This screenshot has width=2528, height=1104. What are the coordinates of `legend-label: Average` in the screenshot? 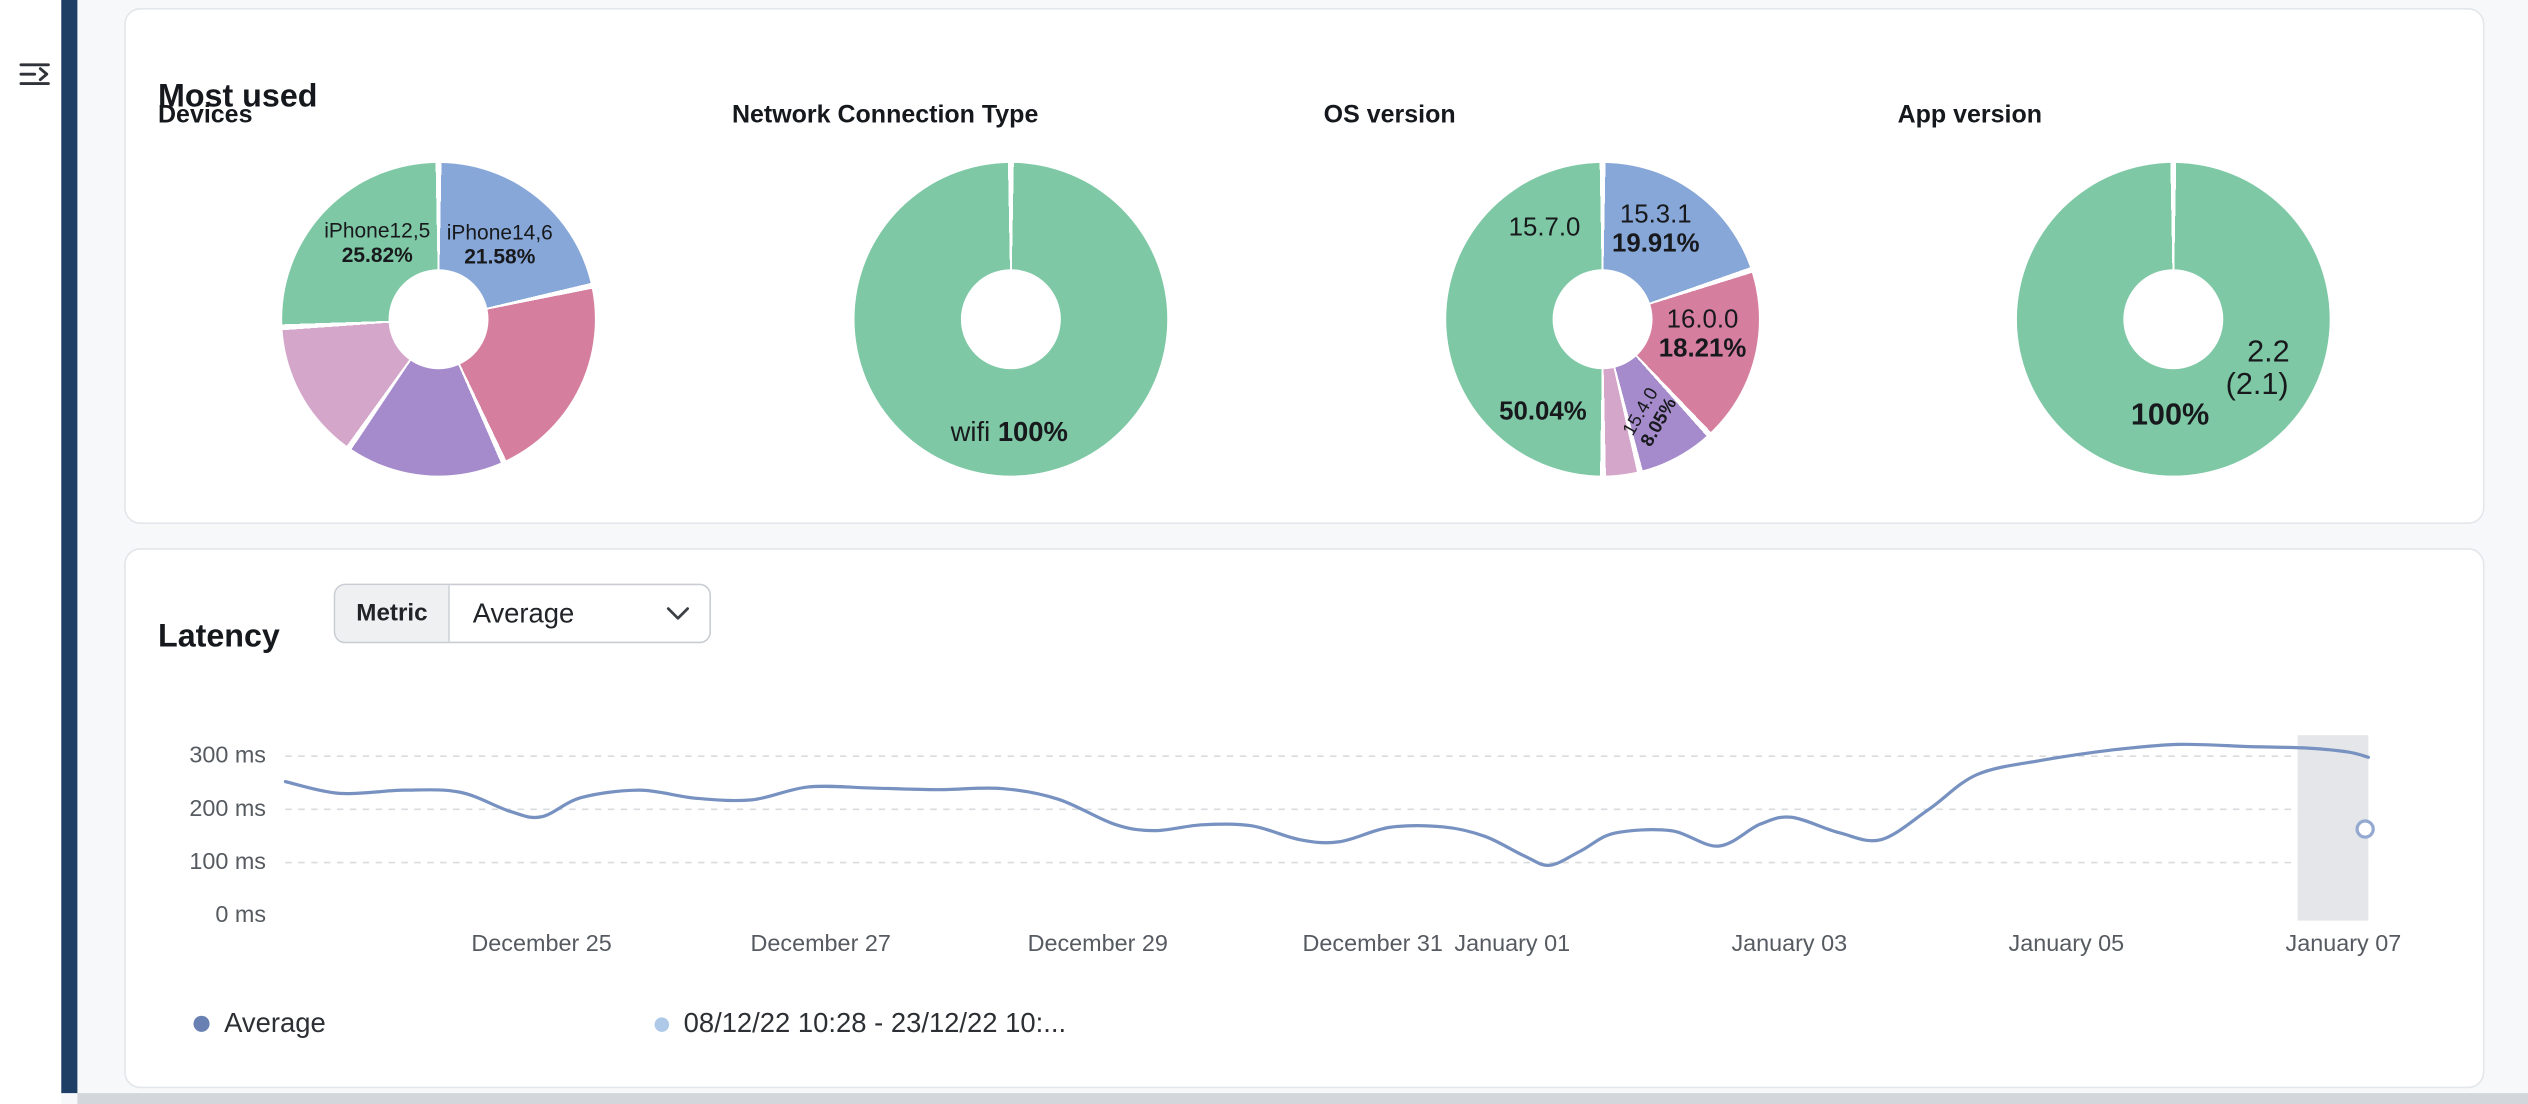 It's located at (275, 1023).